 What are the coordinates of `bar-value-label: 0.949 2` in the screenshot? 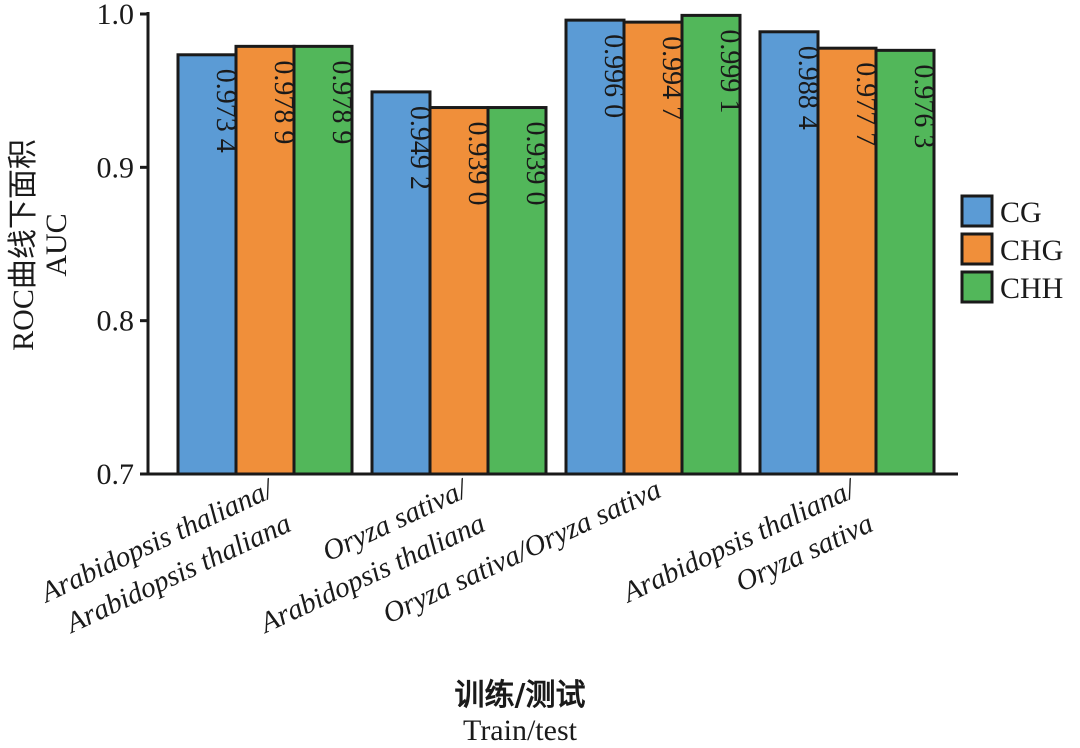 It's located at (419, 148).